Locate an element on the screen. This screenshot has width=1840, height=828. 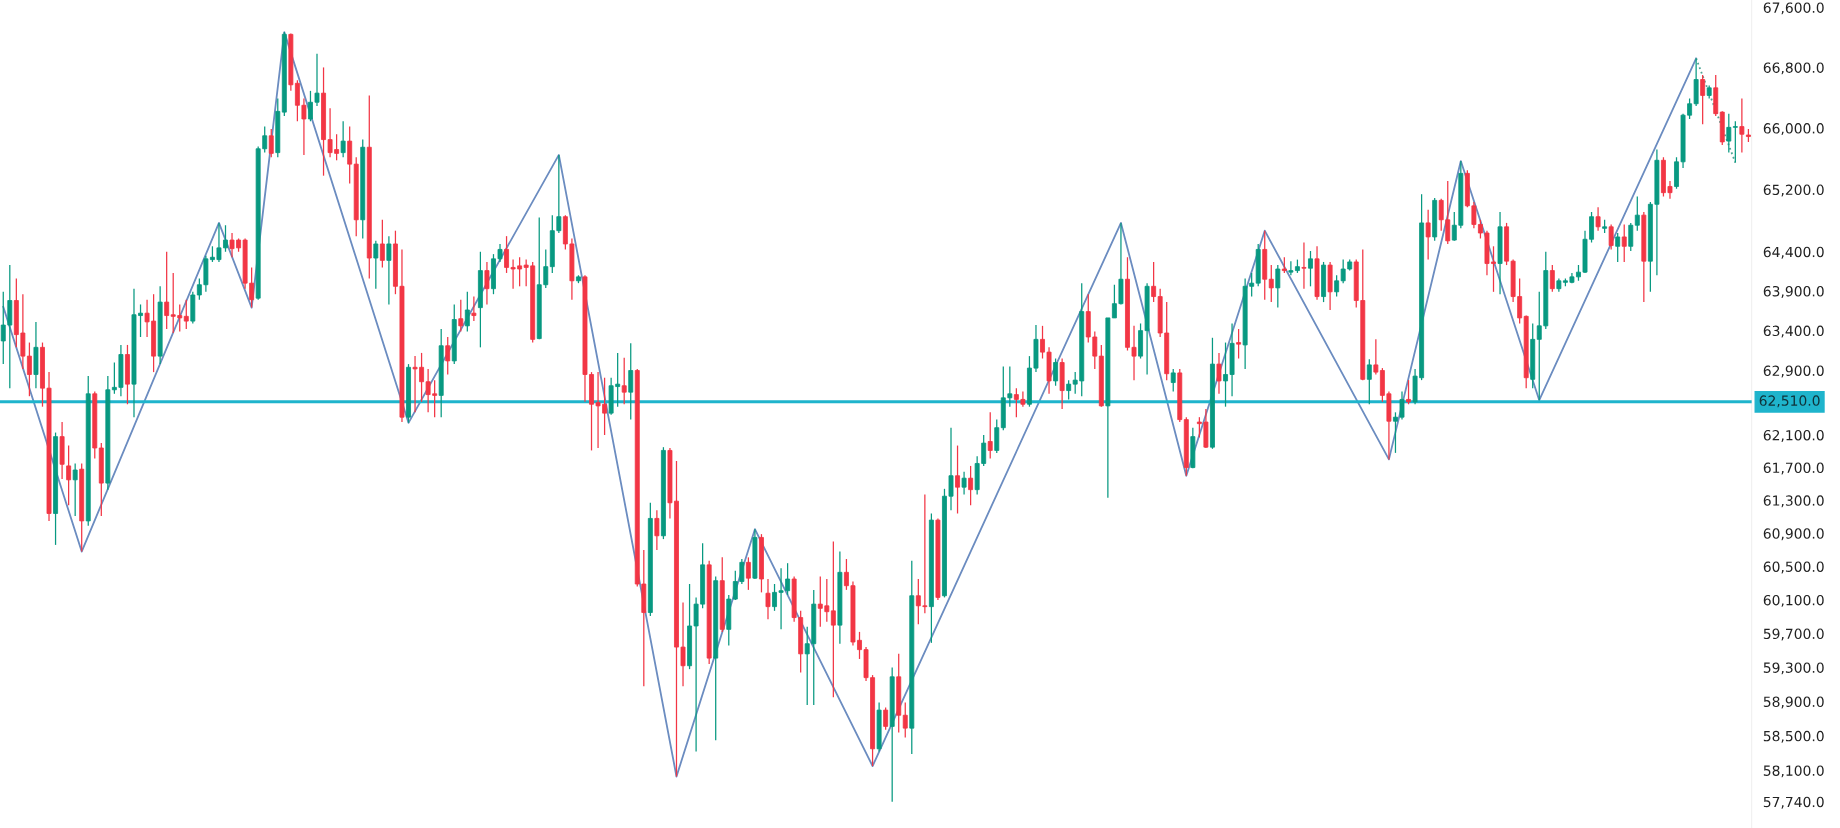
y-tick-label: 63,900.0 is located at coordinates (1793, 292).